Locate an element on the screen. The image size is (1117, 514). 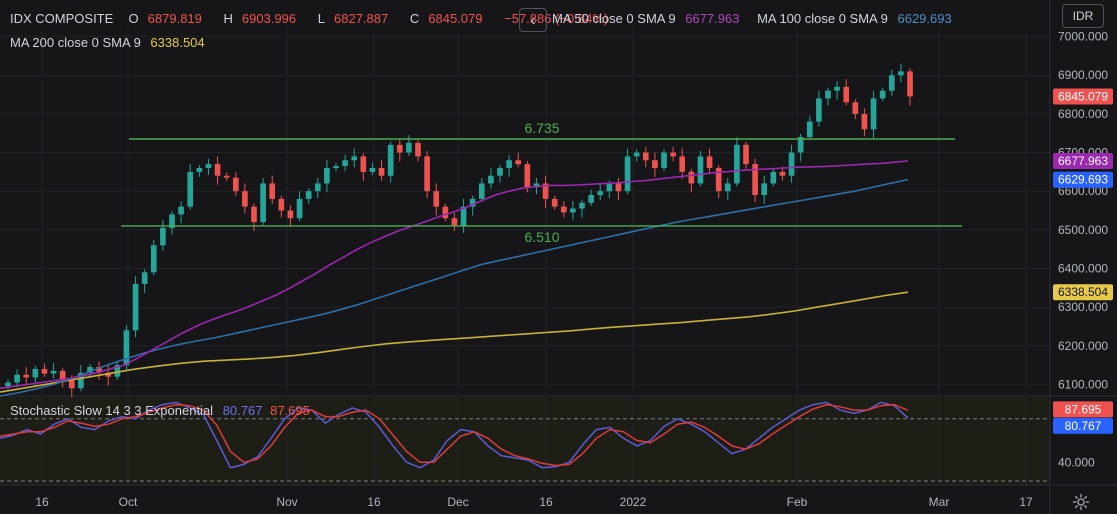
time-tick-label: 16 is located at coordinates (42, 502).